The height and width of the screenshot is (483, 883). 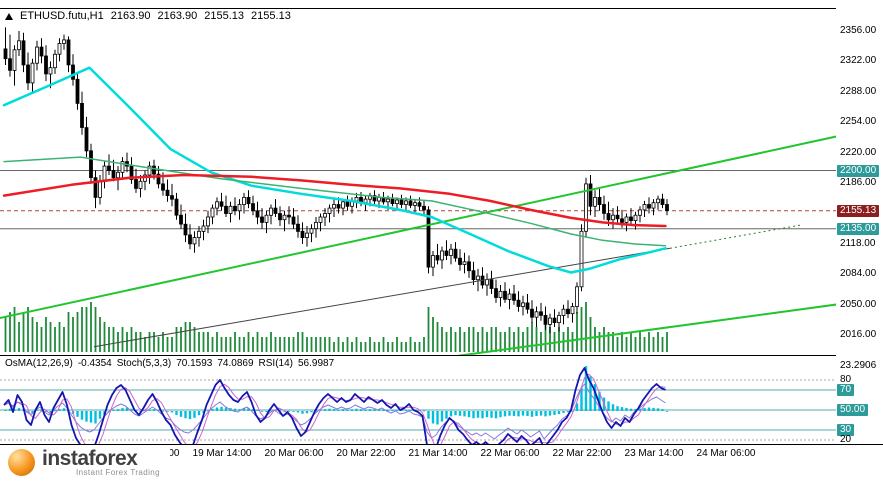 What do you see at coordinates (62, 16) in the screenshot?
I see `symbol-title: ETHUSD.futu,H1` at bounding box center [62, 16].